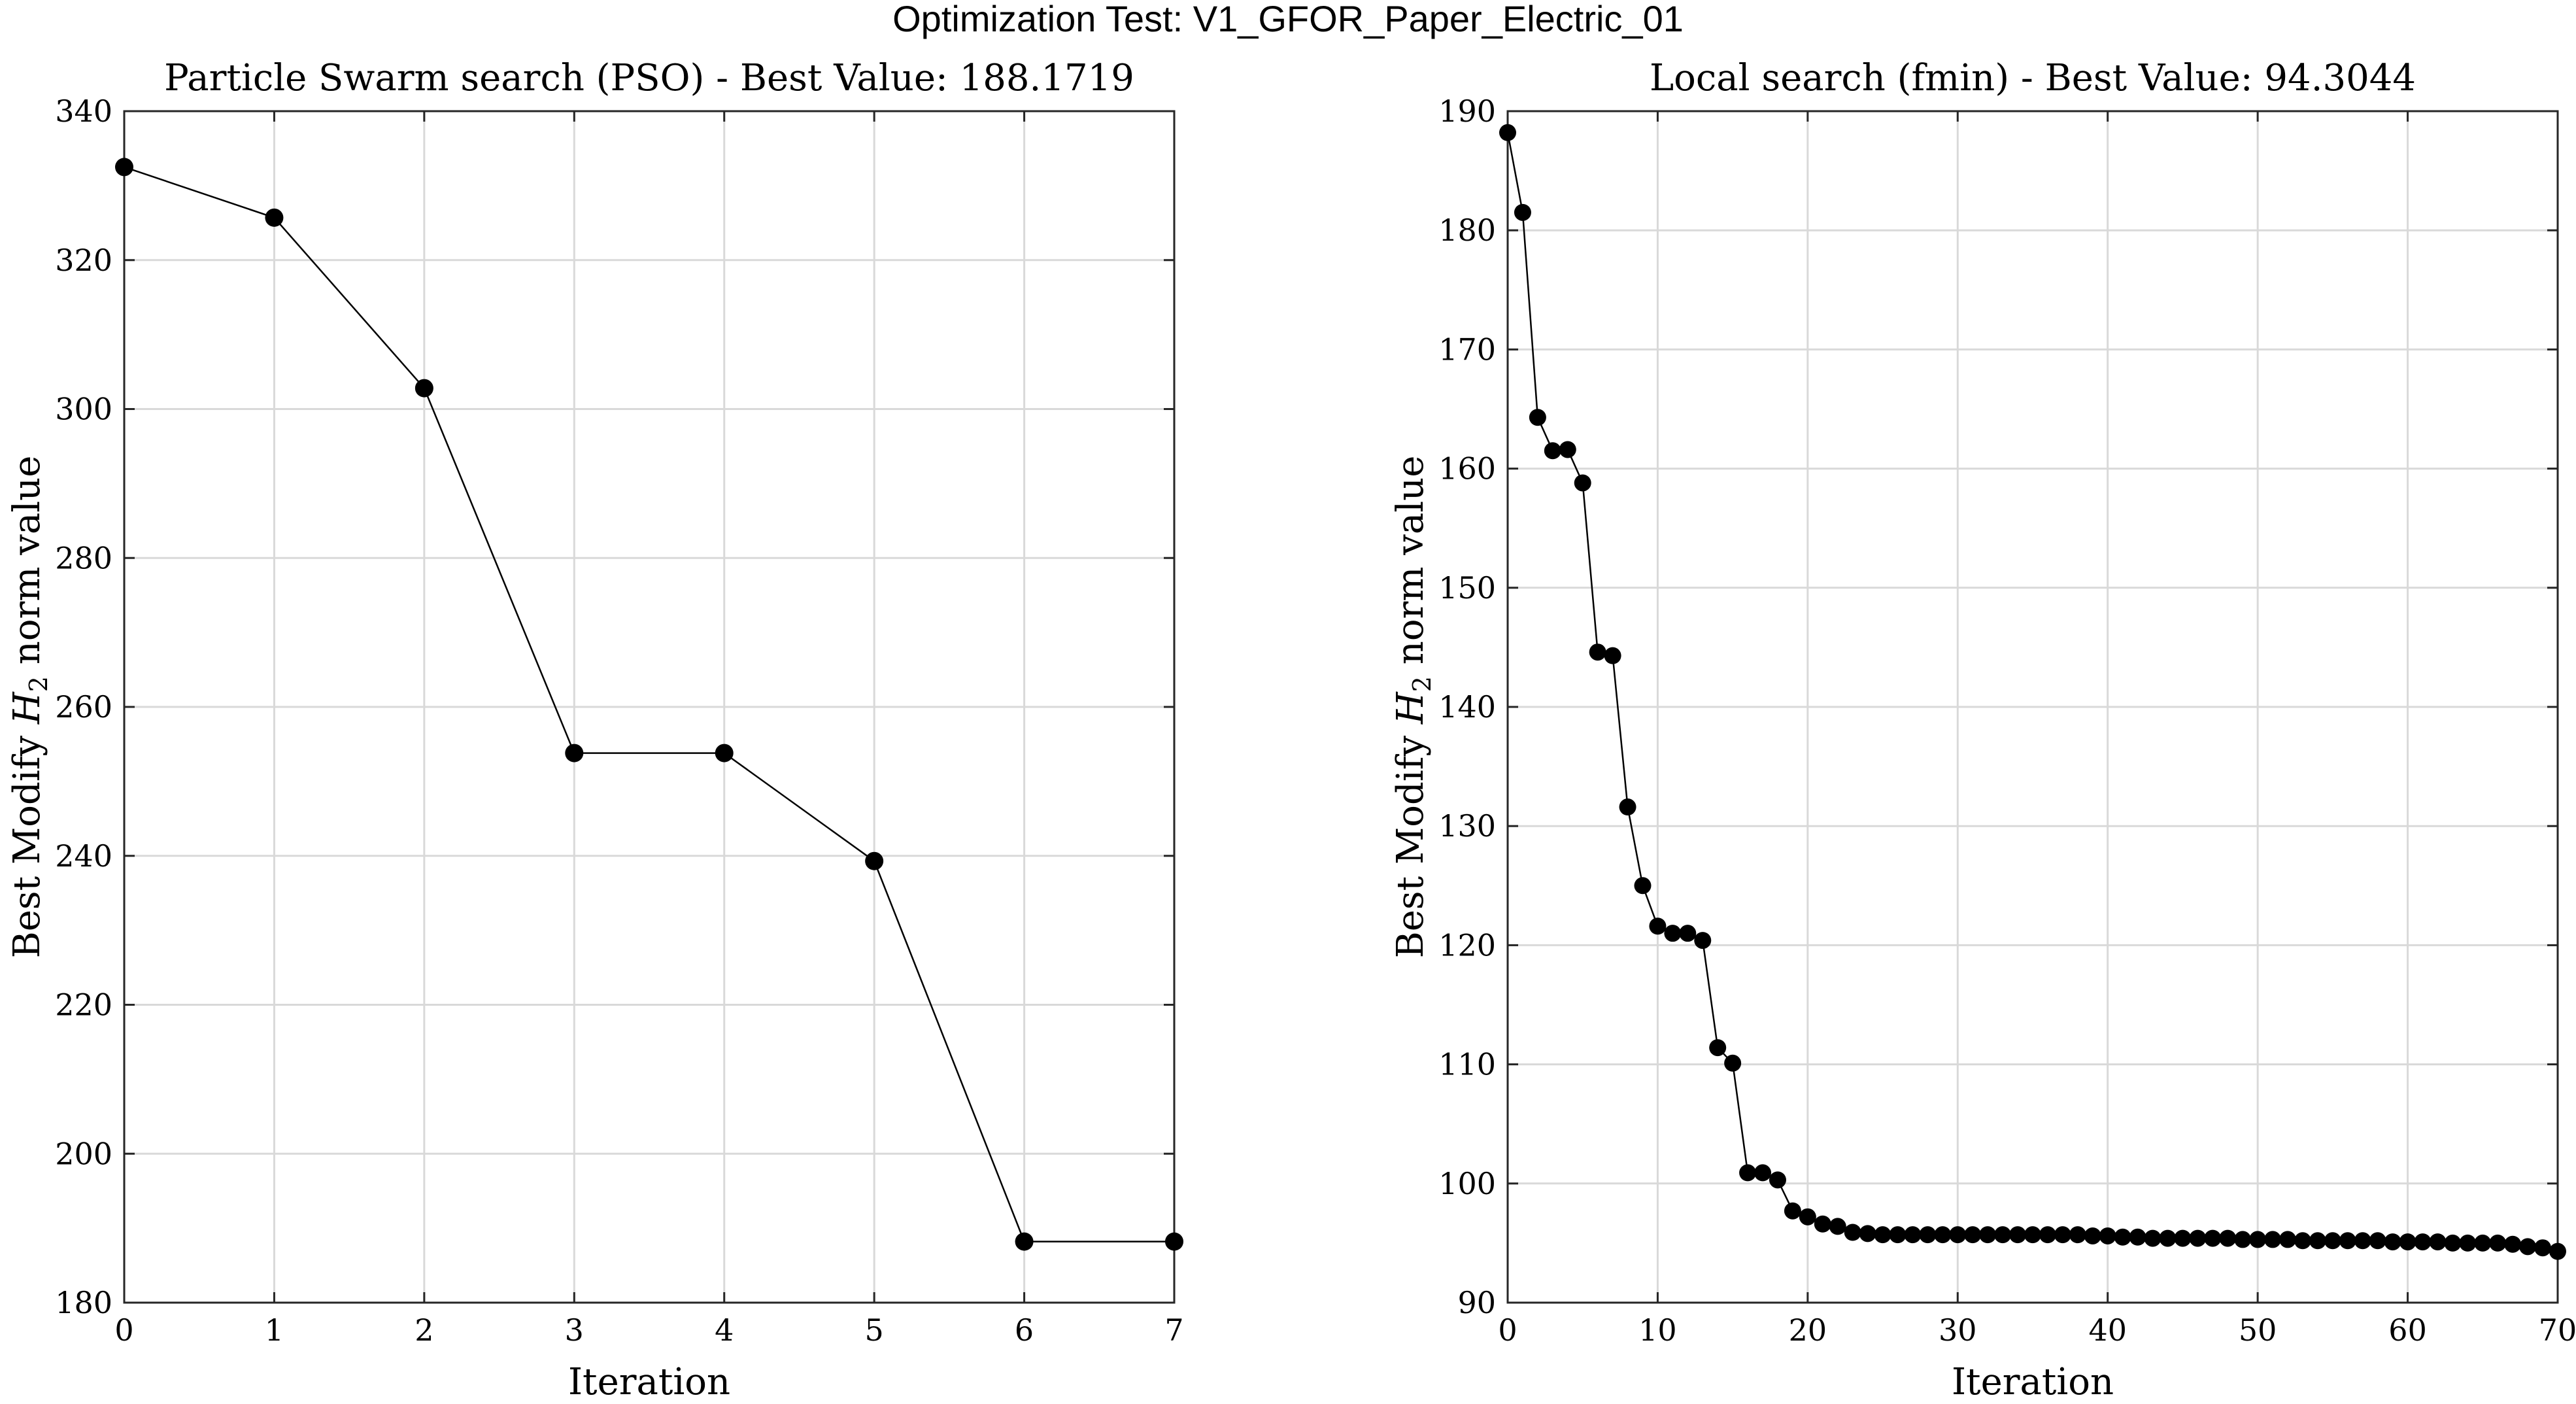  I want to click on fmin-y-tick-label: 90, so click(1476, 1302).